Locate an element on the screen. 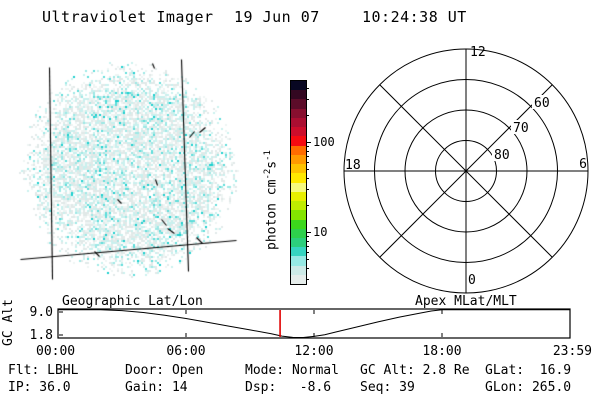 Image resolution: width=600 pixels, height=400 pixels. status-field: GLon: 265.0 is located at coordinates (528, 387).